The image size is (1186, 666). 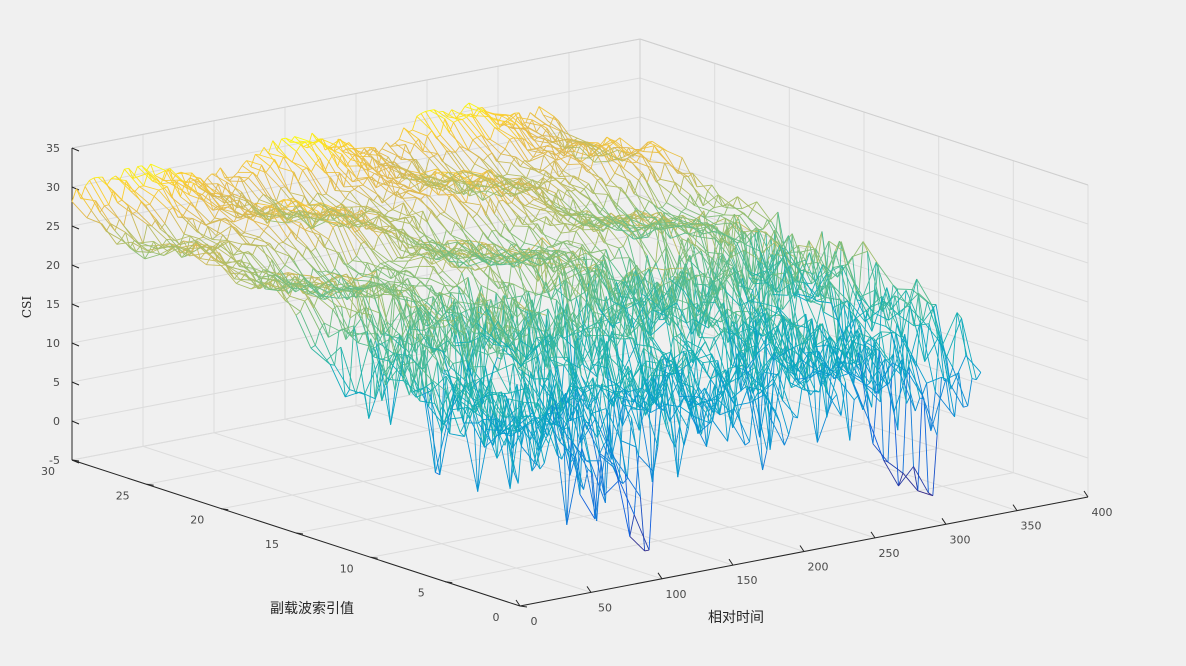 What do you see at coordinates (660, 576) in the screenshot?
I see `x-tick-mark` at bounding box center [660, 576].